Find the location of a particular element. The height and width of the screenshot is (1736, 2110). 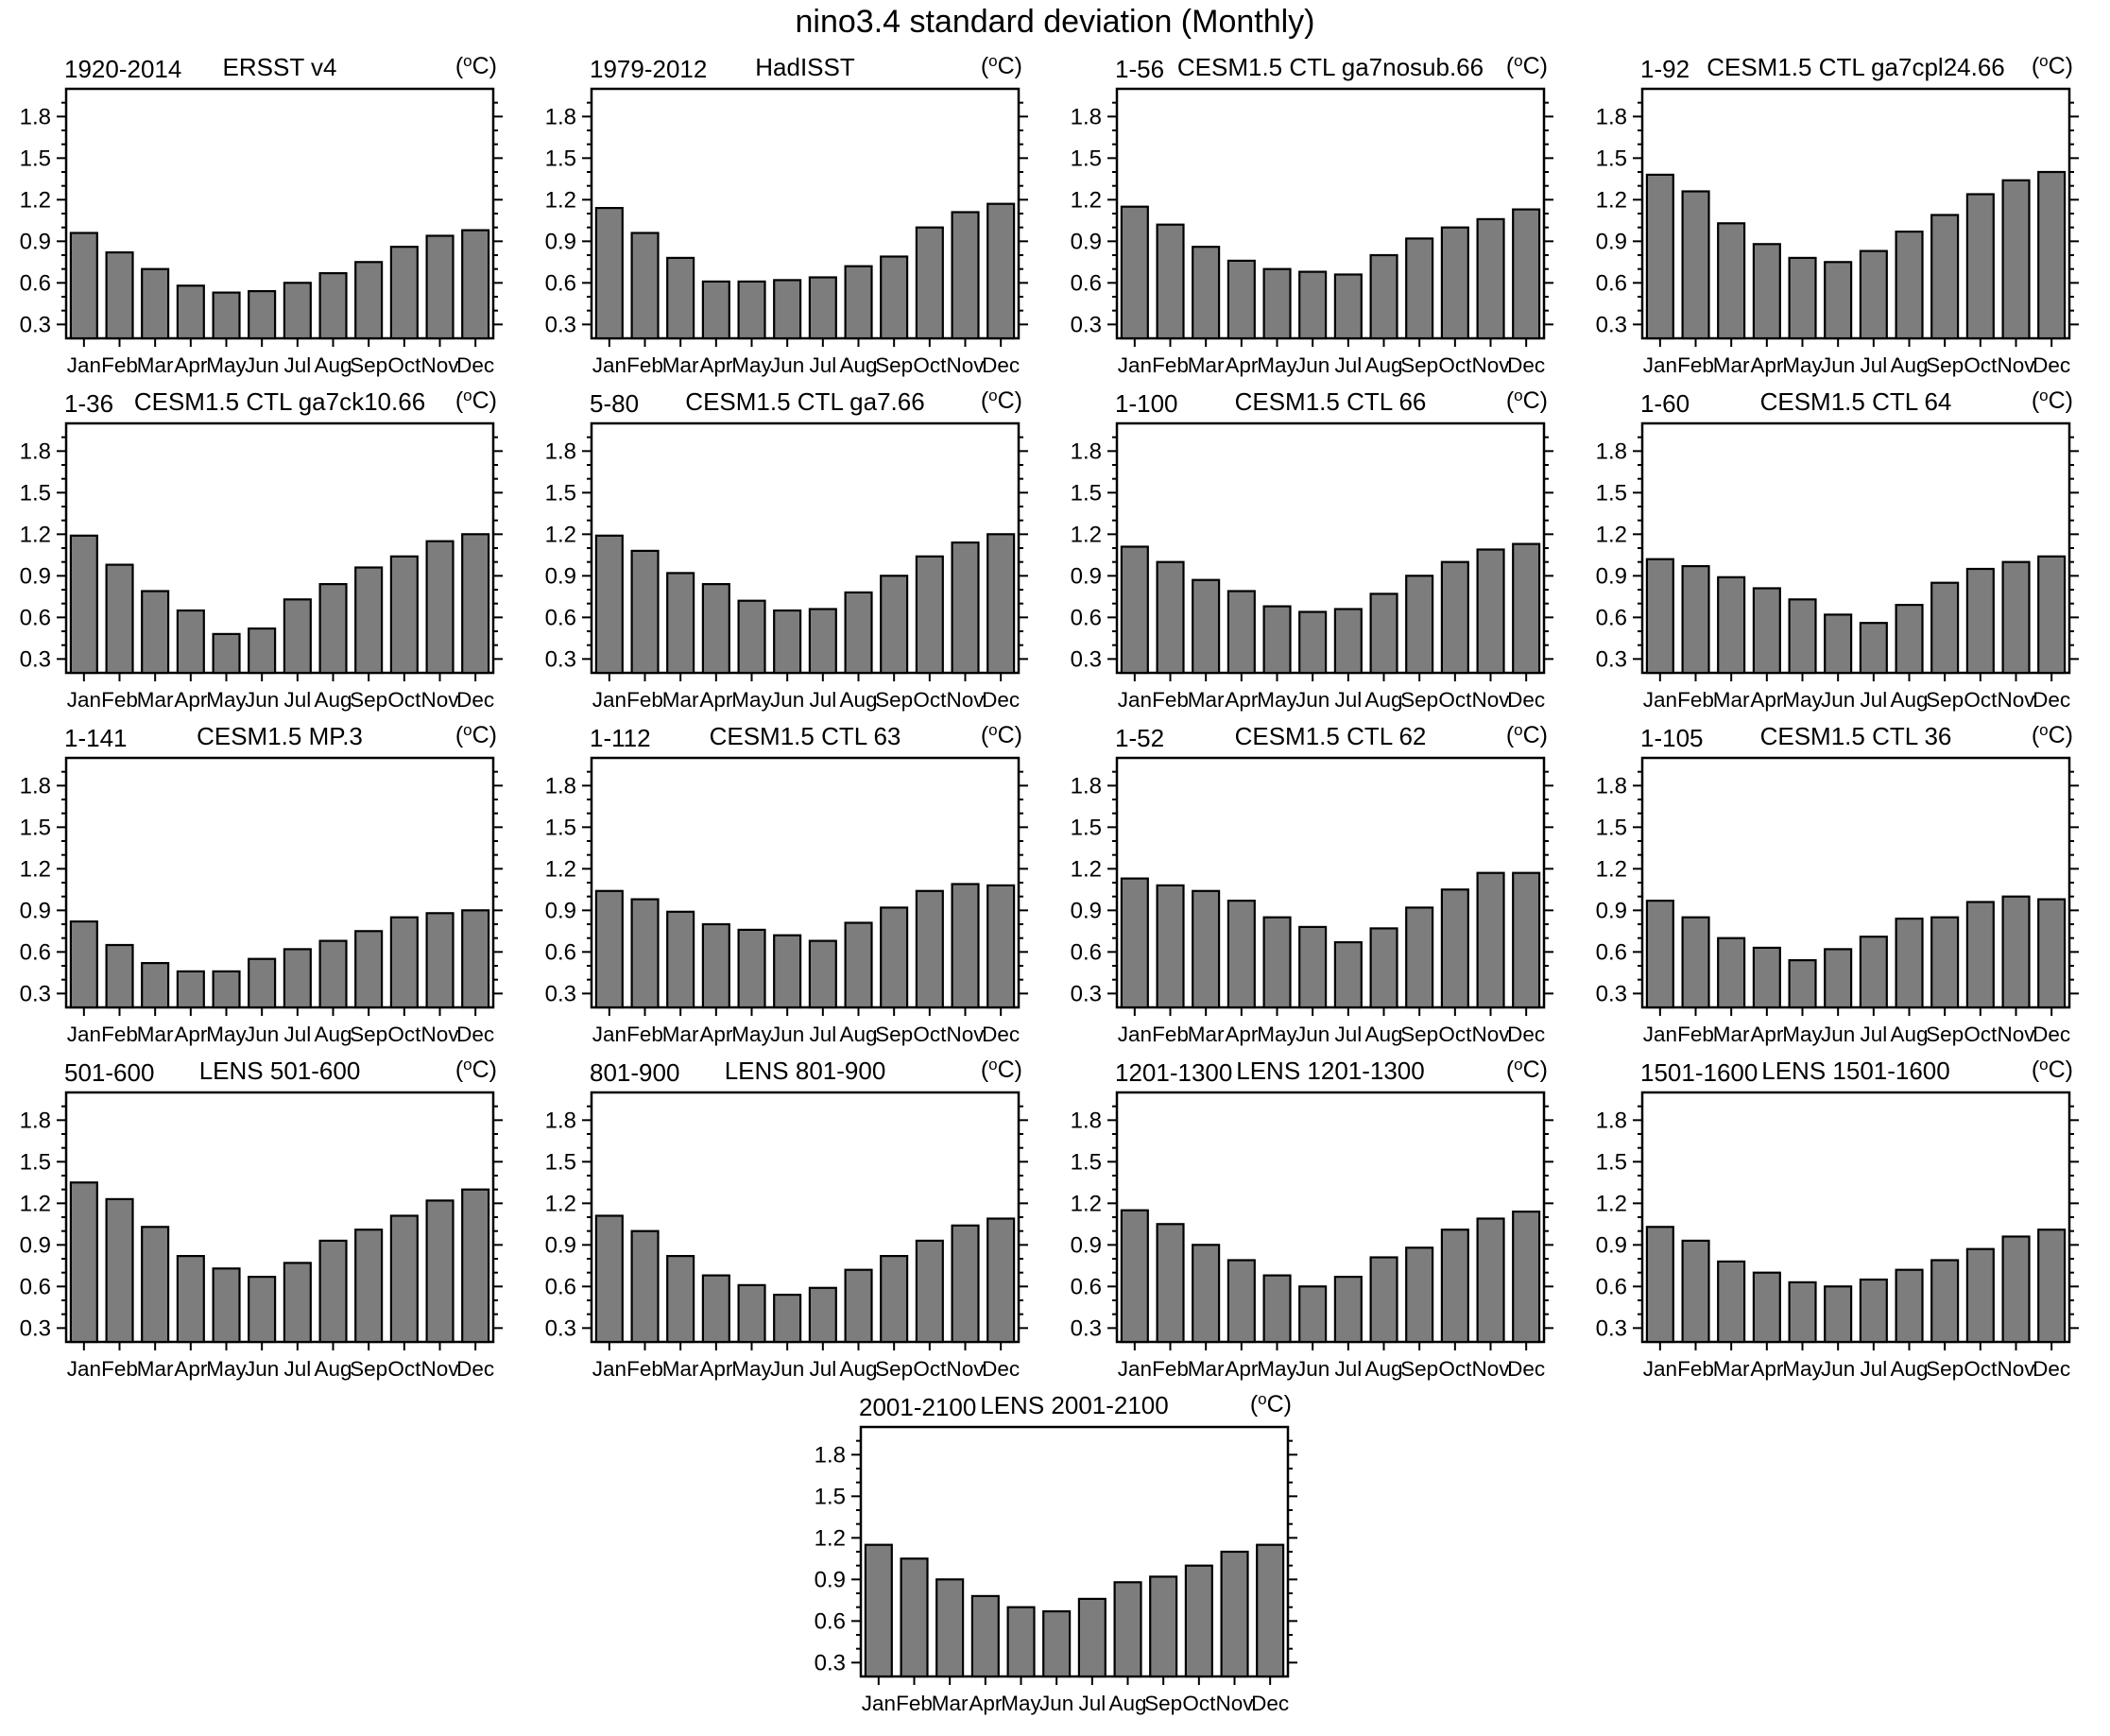

panel-period: 1-60 is located at coordinates (1665, 403).